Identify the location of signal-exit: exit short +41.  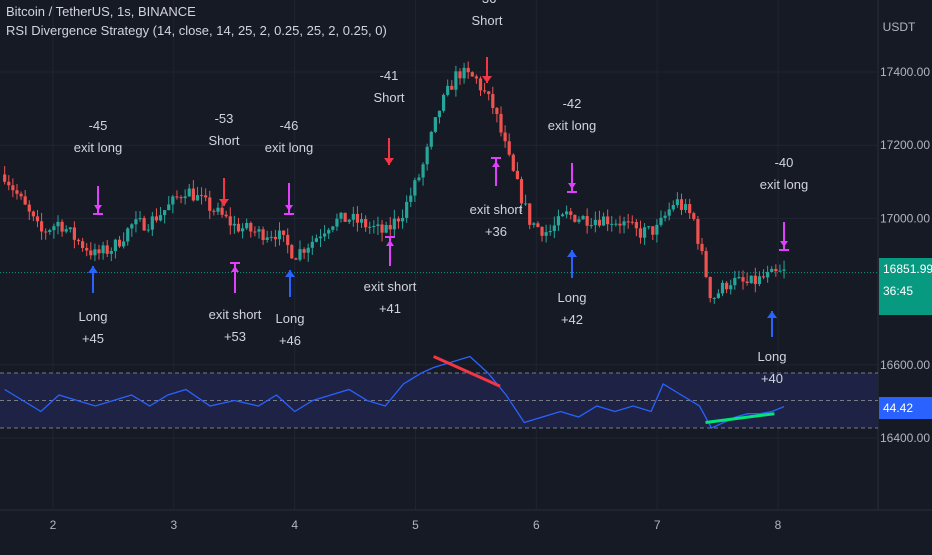
(390, 276).